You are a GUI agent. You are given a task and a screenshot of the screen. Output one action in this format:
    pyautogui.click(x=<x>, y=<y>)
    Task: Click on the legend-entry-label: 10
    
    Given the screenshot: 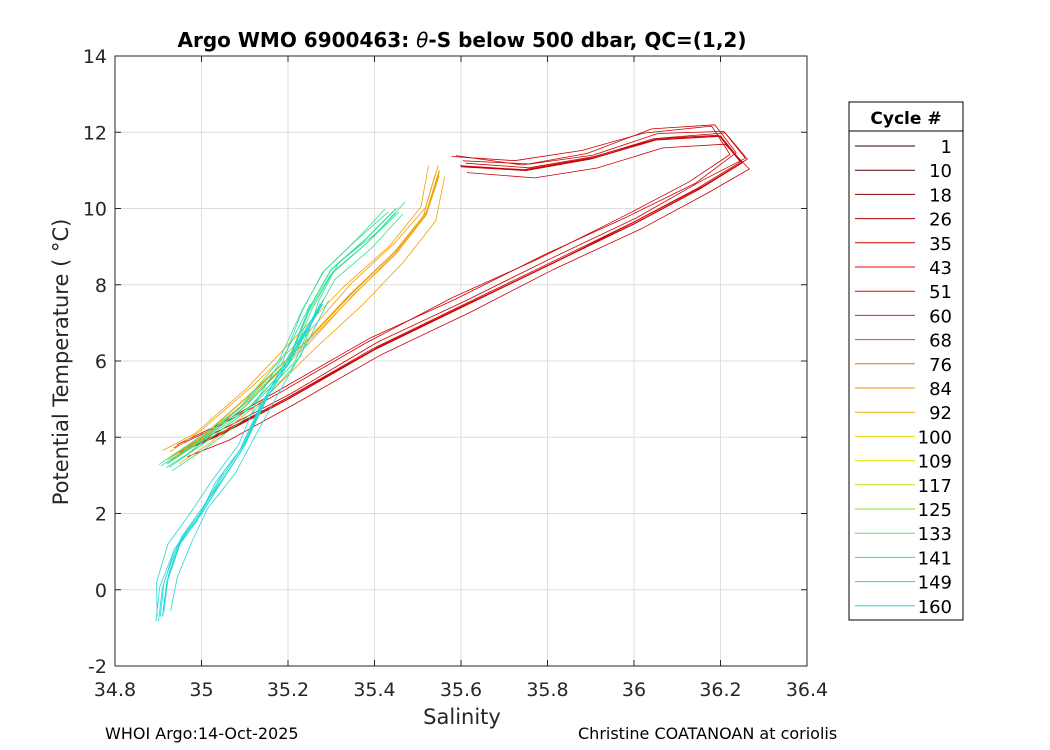 What is the action you would take?
    pyautogui.click(x=940, y=171)
    